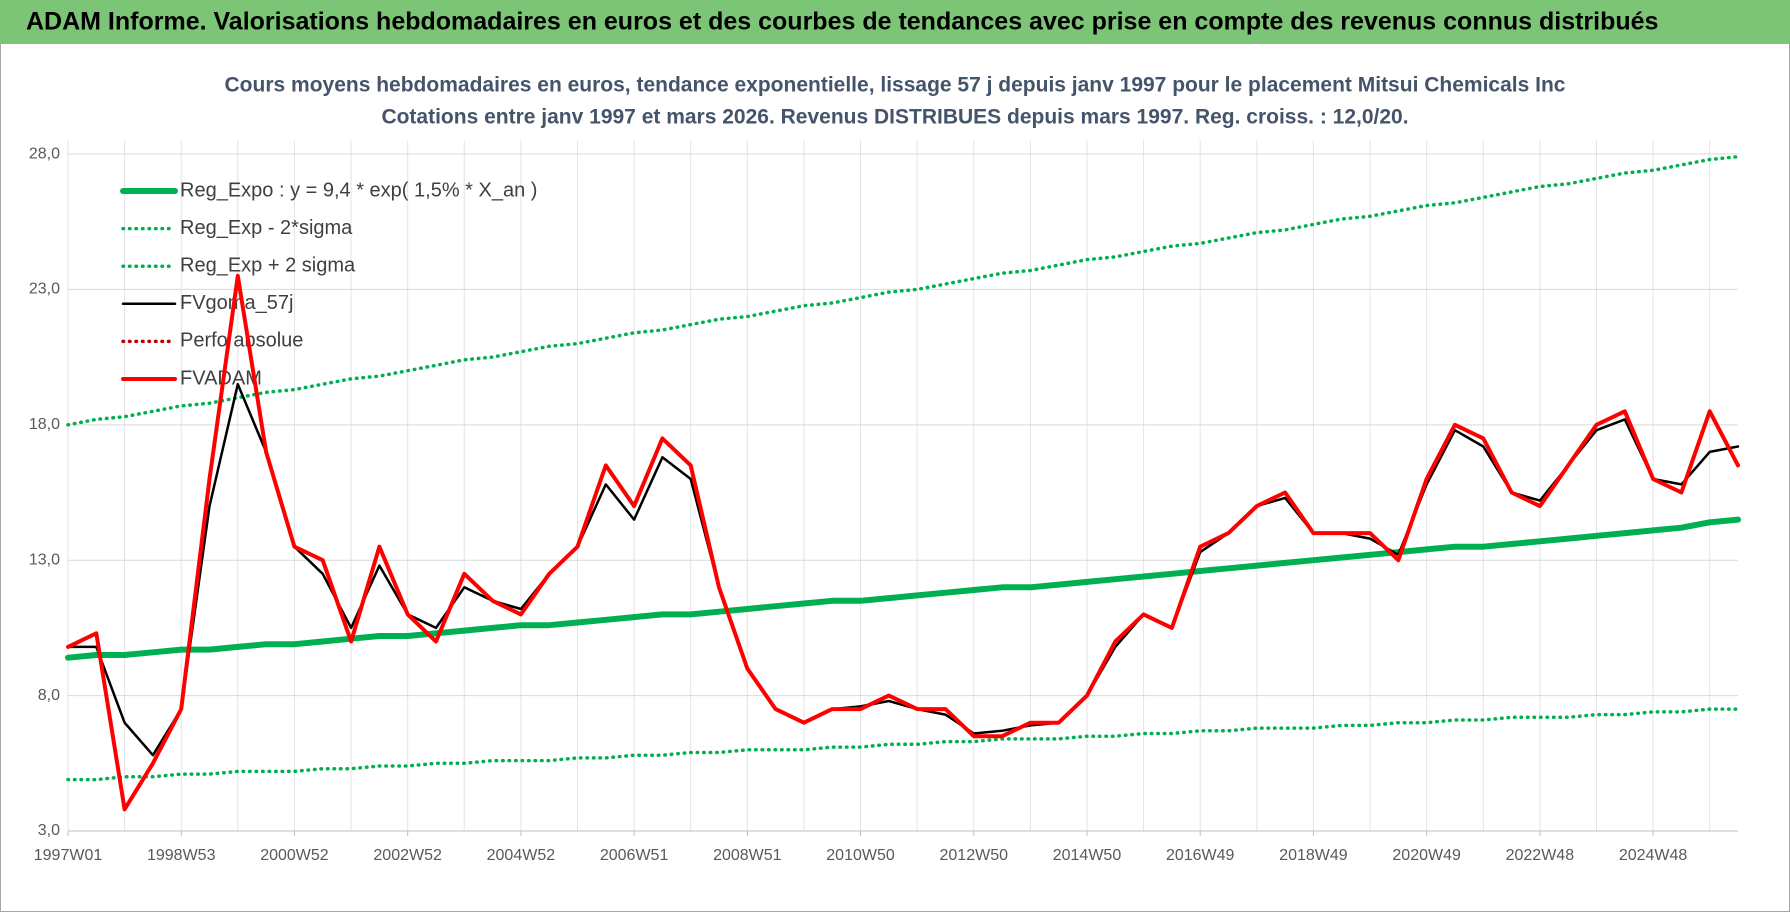  Describe the element at coordinates (268, 265) in the screenshot. I see `legend-label: Reg_Exp + 2 sigma` at that location.